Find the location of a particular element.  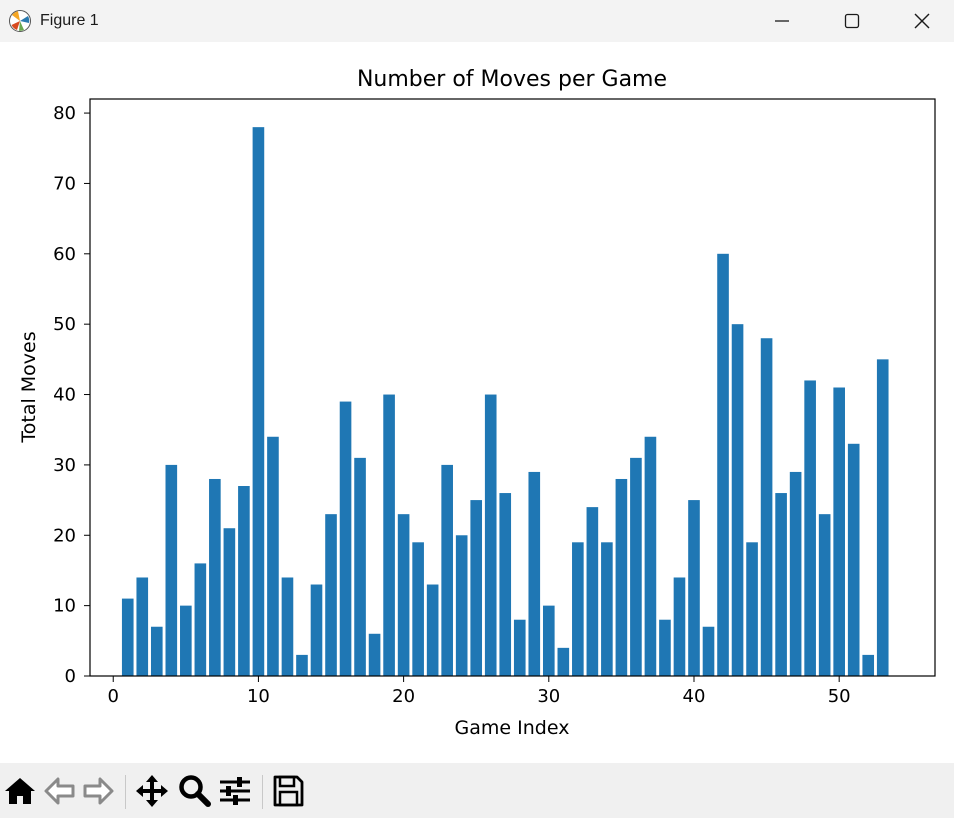

x-axis-ticks: 0 10 20 30 40 50 is located at coordinates (479, 691).